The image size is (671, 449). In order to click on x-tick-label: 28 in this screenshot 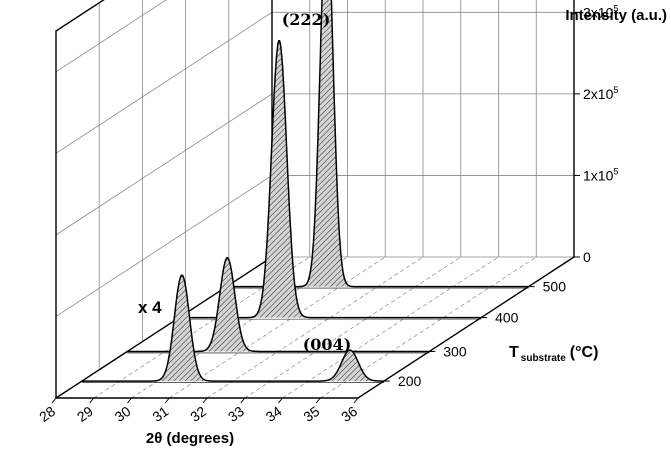, I will do `click(47, 414)`.